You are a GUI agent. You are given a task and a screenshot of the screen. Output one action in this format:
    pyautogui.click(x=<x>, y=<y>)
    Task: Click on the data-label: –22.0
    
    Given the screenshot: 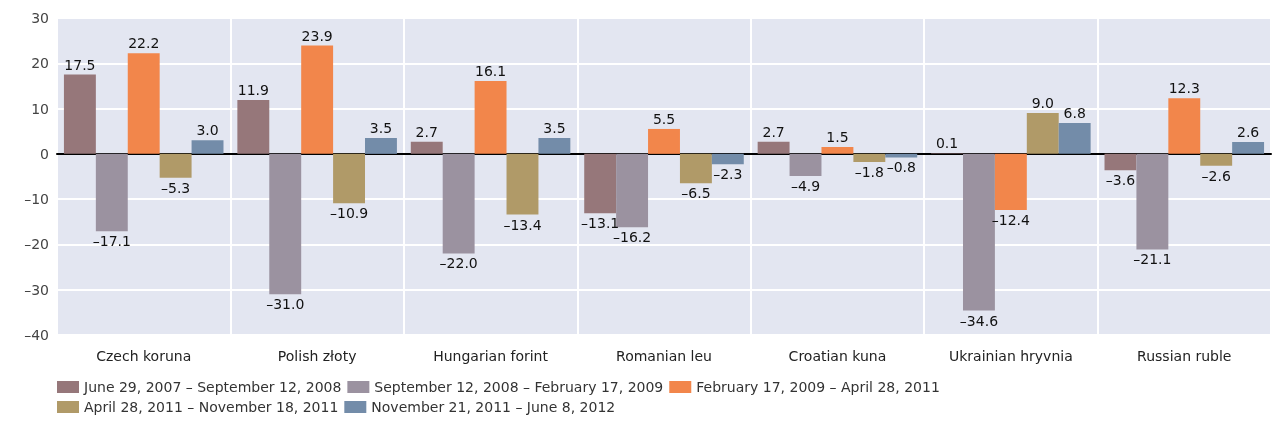 What is the action you would take?
    pyautogui.click(x=458, y=263)
    